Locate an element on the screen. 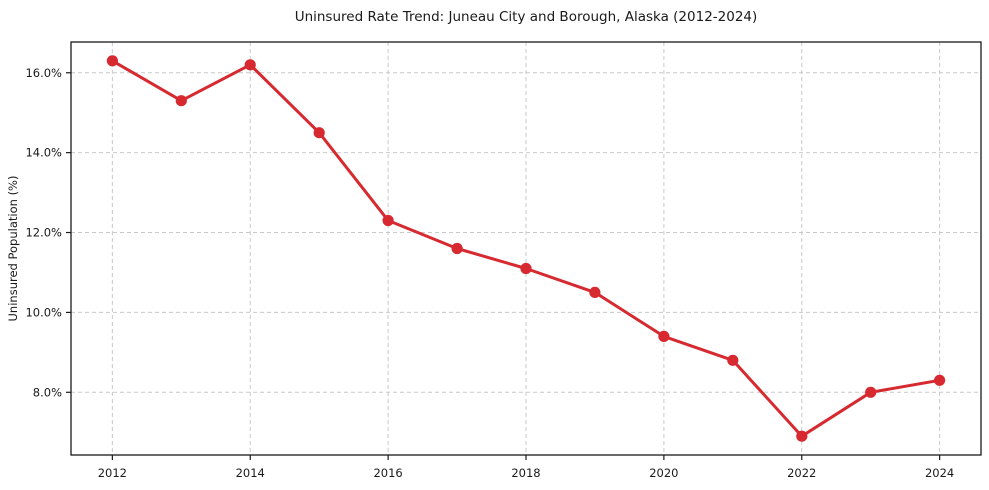 The height and width of the screenshot is (490, 989). x-axis-tick-label: 2022 is located at coordinates (801, 473).